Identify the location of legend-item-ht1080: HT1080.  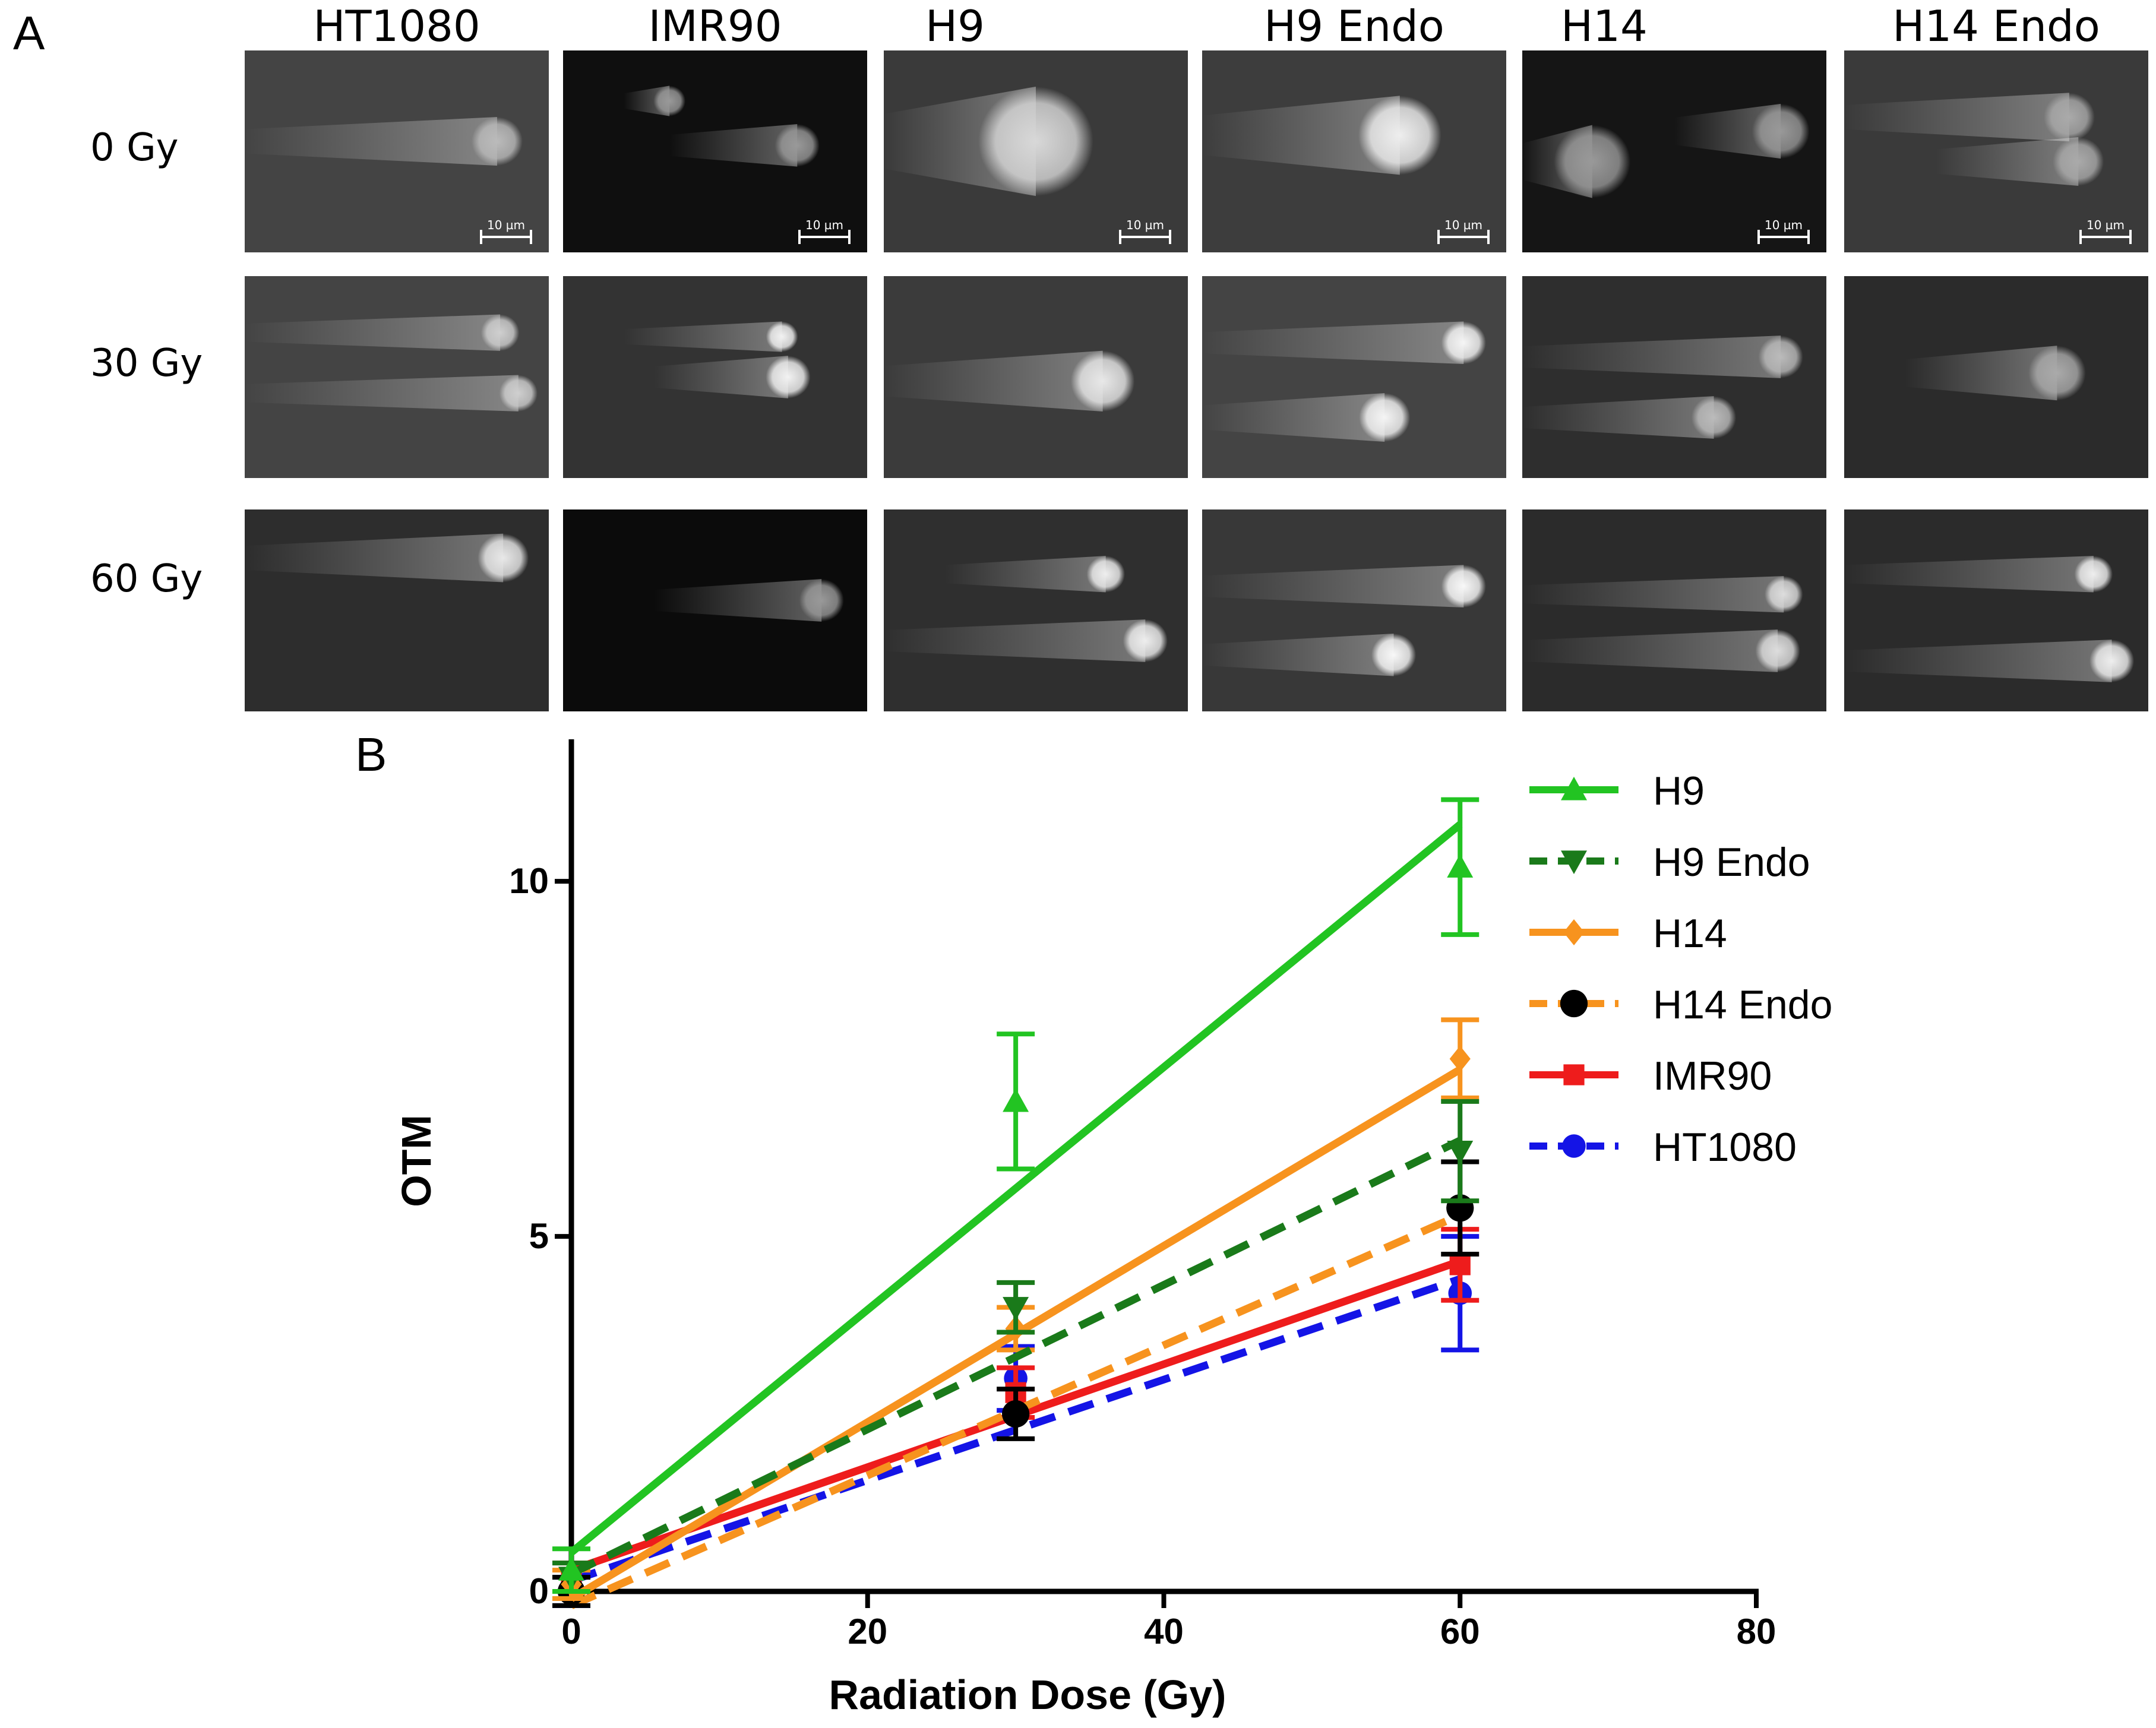
(1663, 1147).